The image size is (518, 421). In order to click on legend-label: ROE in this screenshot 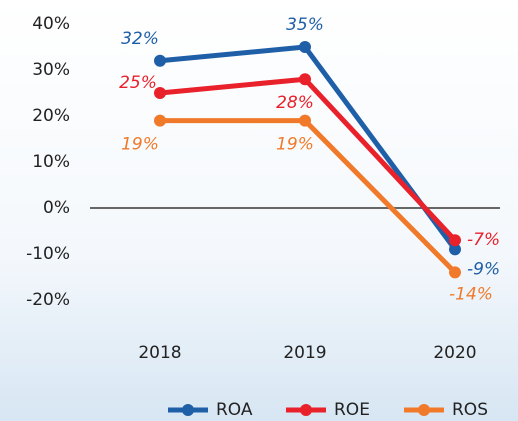, I will do `click(352, 410)`.